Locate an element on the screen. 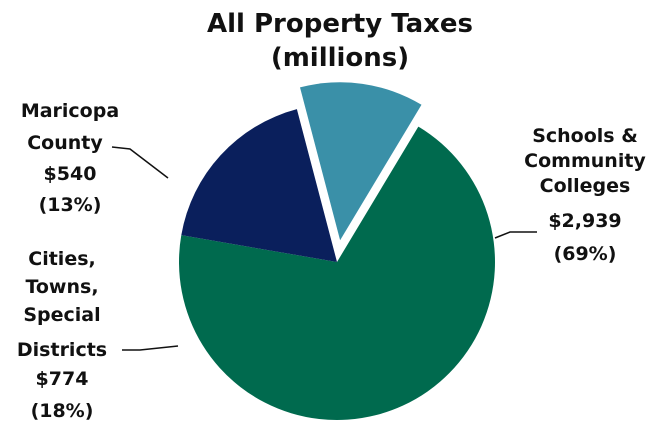 The height and width of the screenshot is (425, 664). leader-line-maricopa is located at coordinates (140, 162).